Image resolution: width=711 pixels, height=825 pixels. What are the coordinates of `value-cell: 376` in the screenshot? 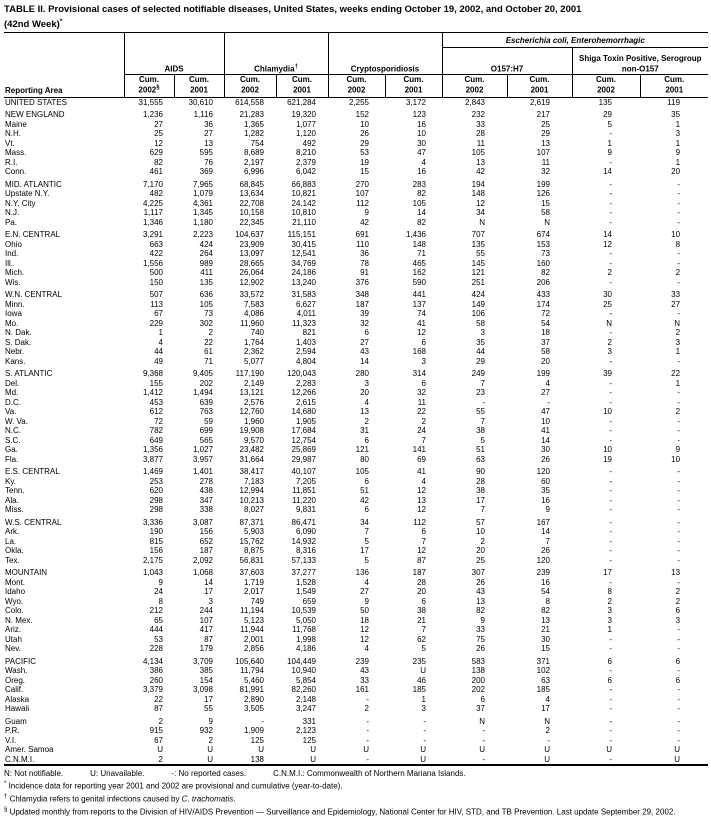 It's located at (362, 282).